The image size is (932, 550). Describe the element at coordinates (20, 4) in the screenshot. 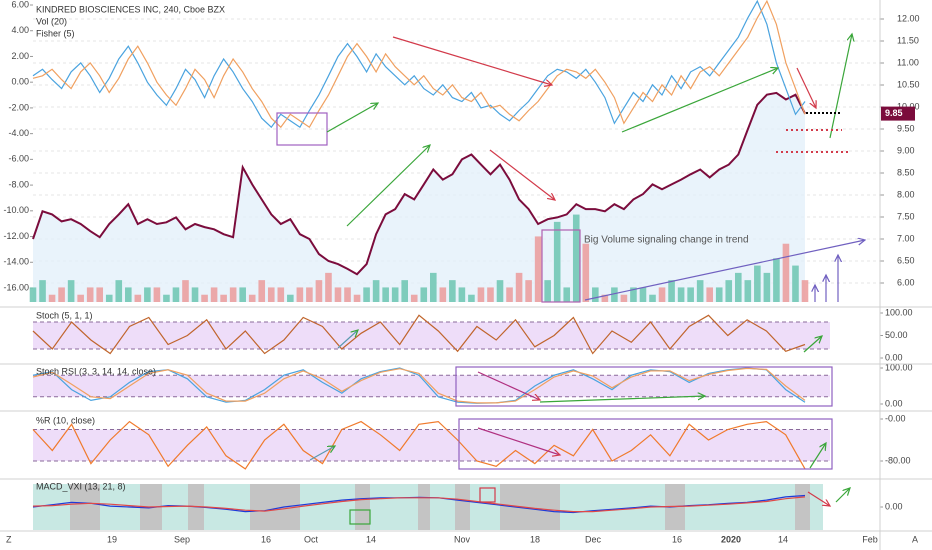

I see `y-tick-label: 6.00` at that location.